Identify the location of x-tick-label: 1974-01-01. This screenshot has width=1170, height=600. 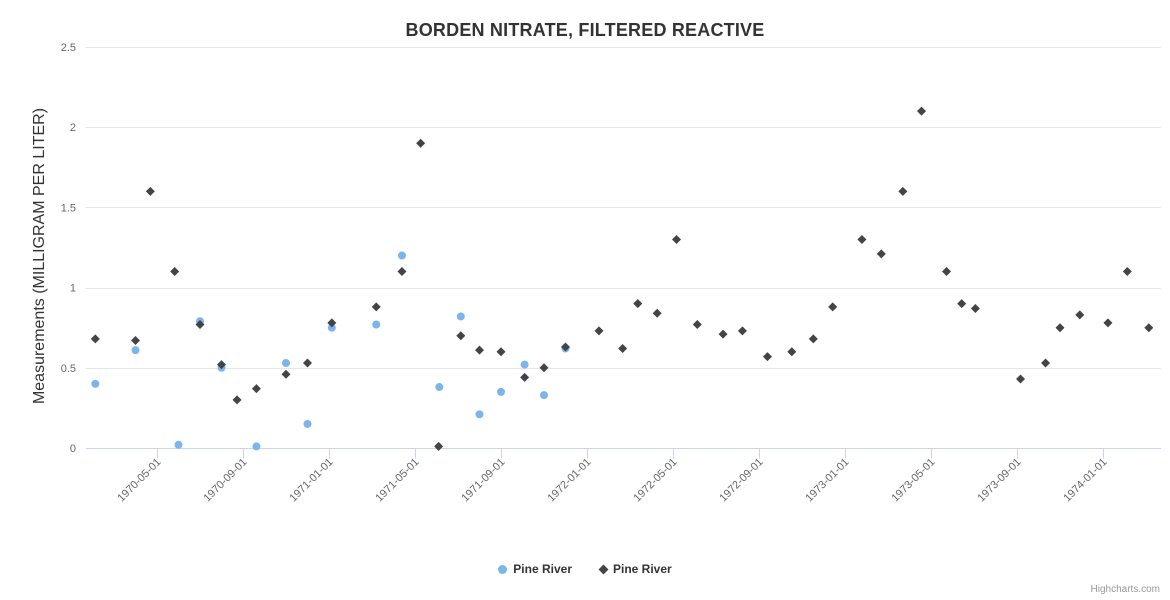
(1085, 480).